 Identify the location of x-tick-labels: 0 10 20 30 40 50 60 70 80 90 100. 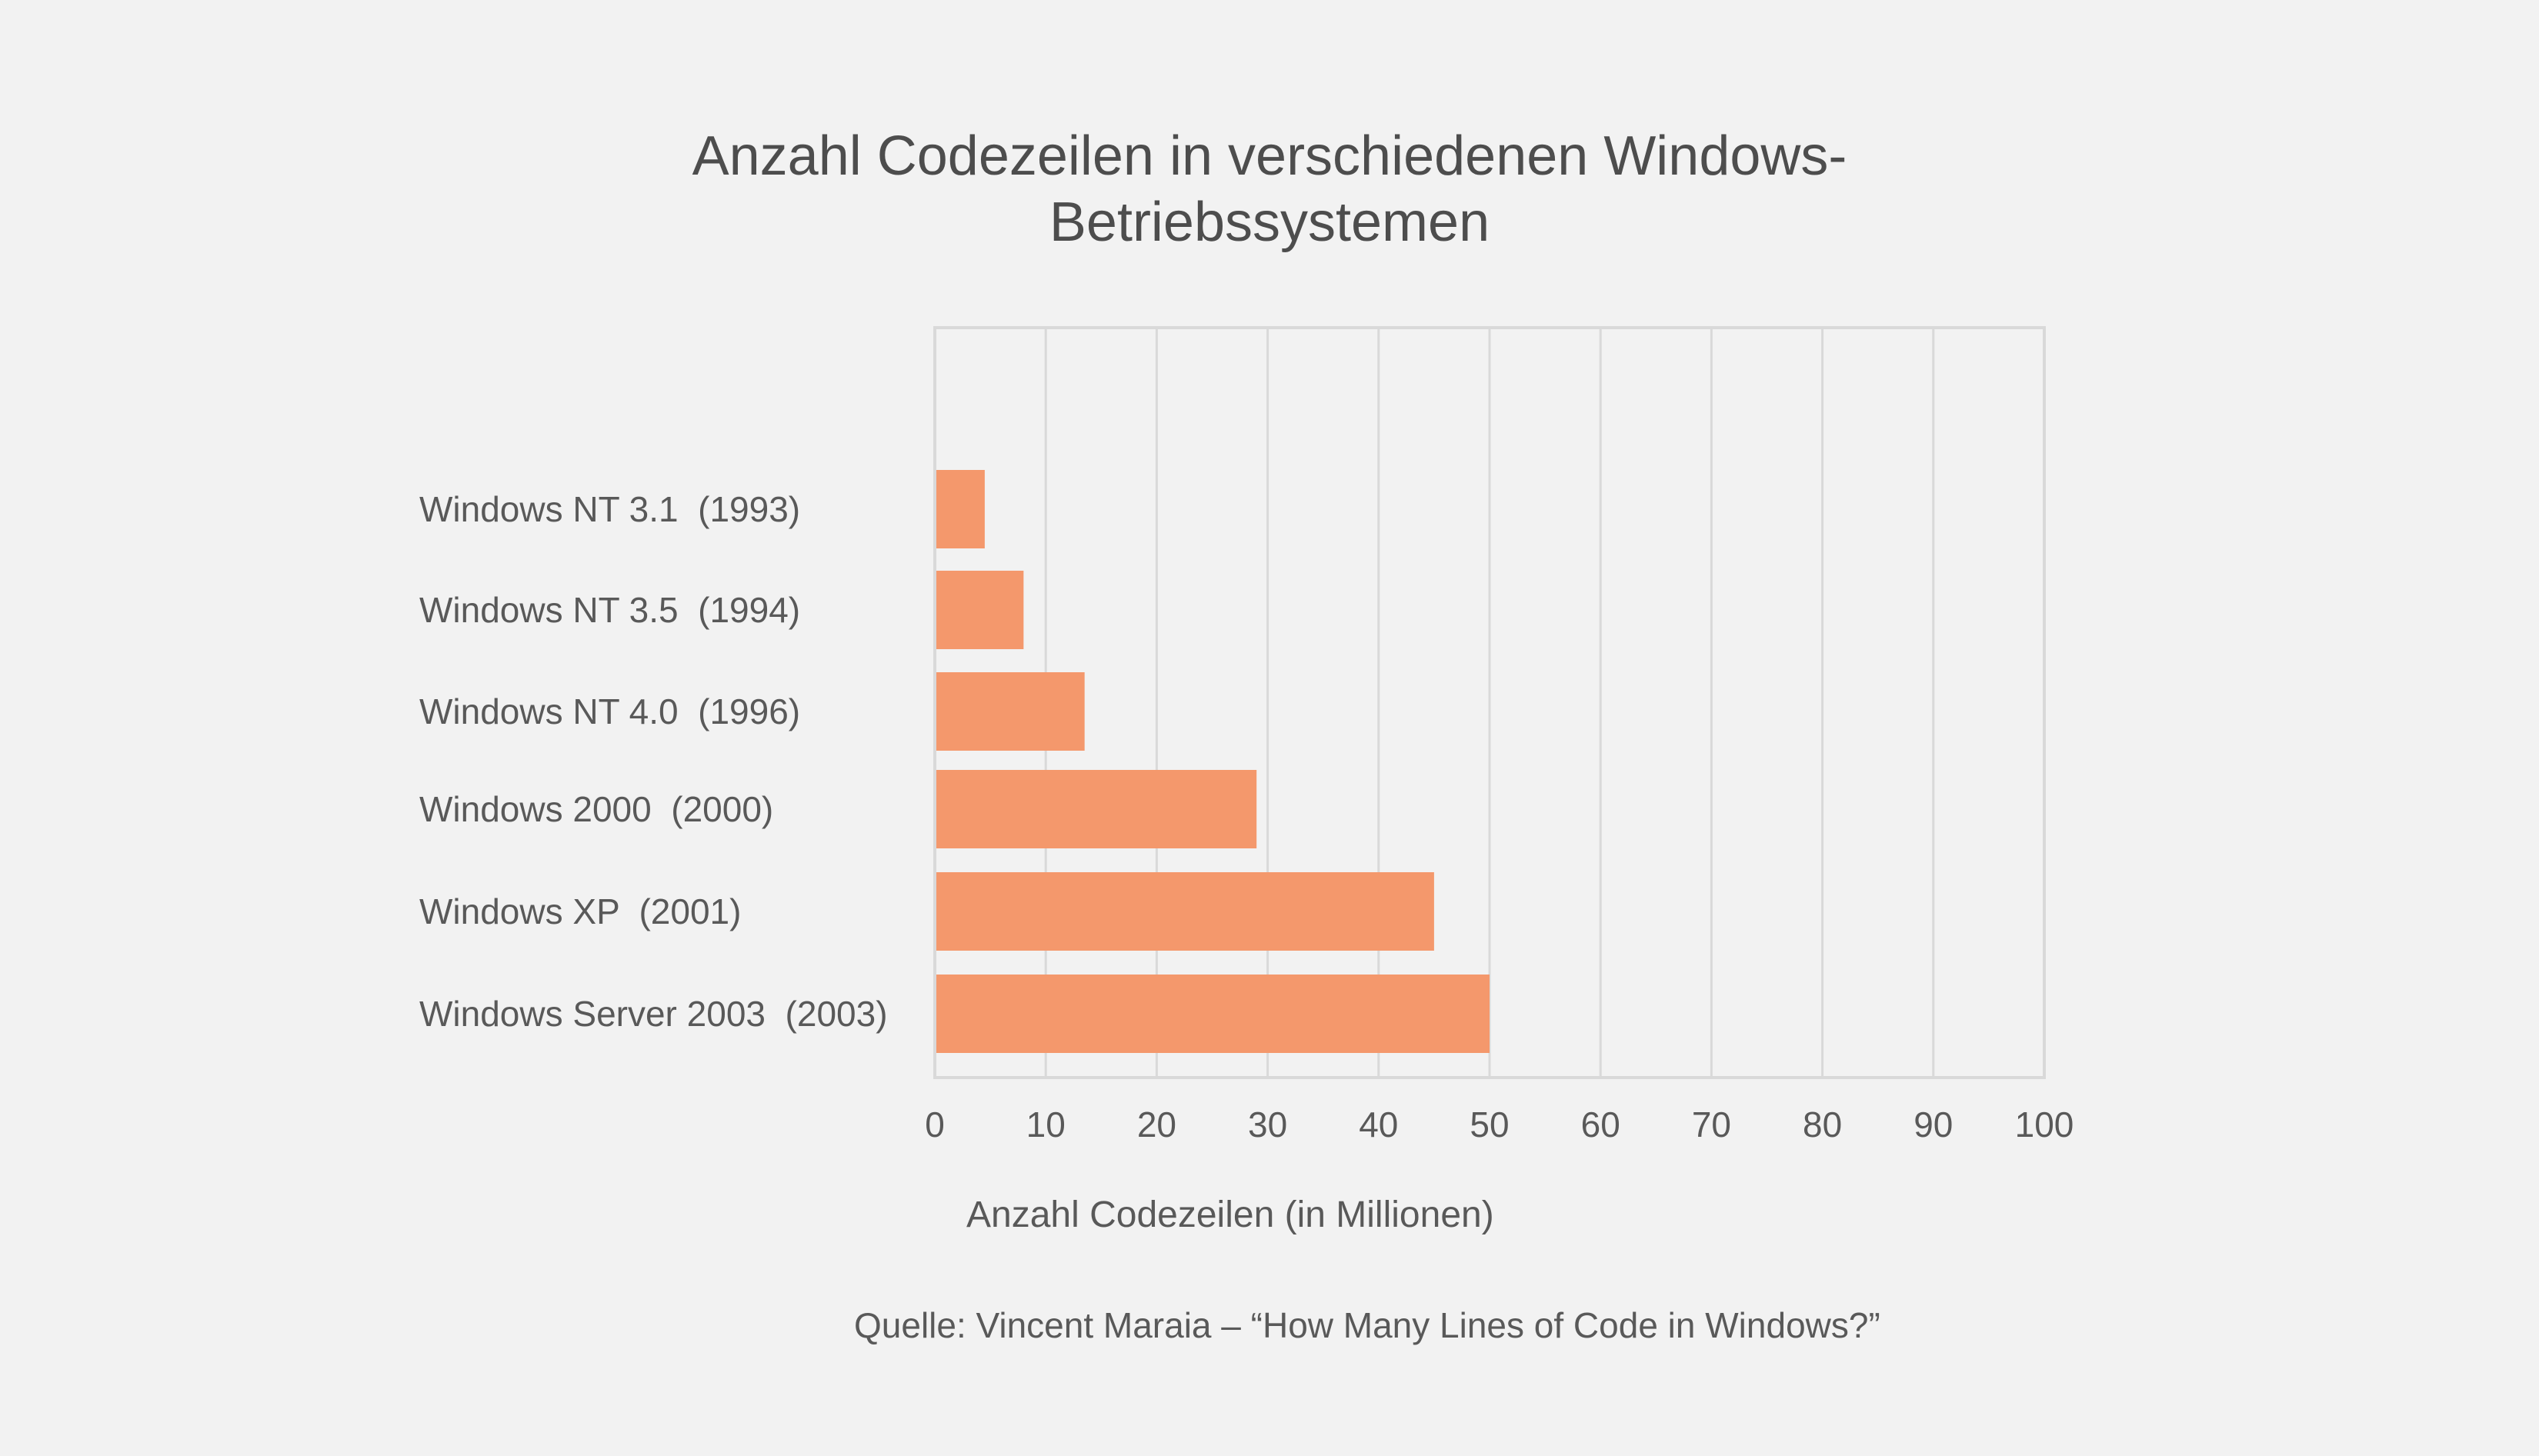
(1500, 1124).